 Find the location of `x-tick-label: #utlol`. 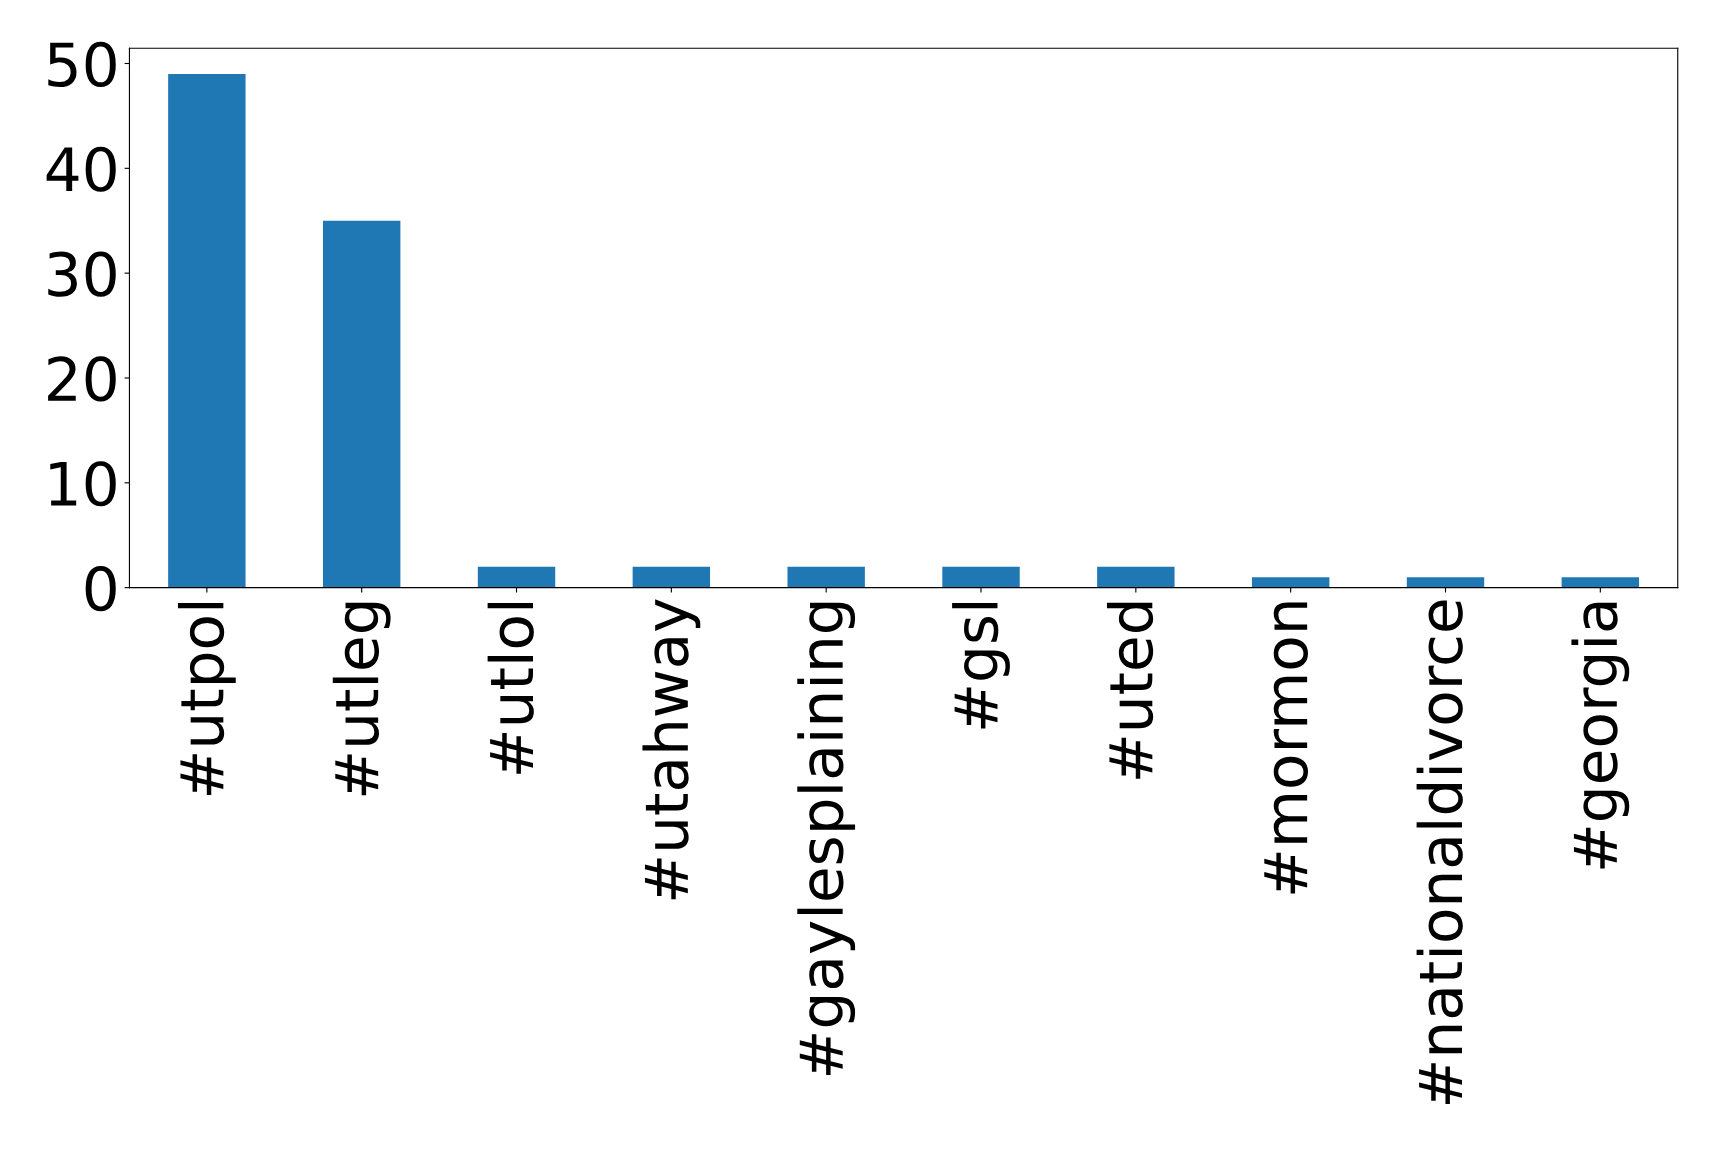

x-tick-label: #utlol is located at coordinates (510, 688).